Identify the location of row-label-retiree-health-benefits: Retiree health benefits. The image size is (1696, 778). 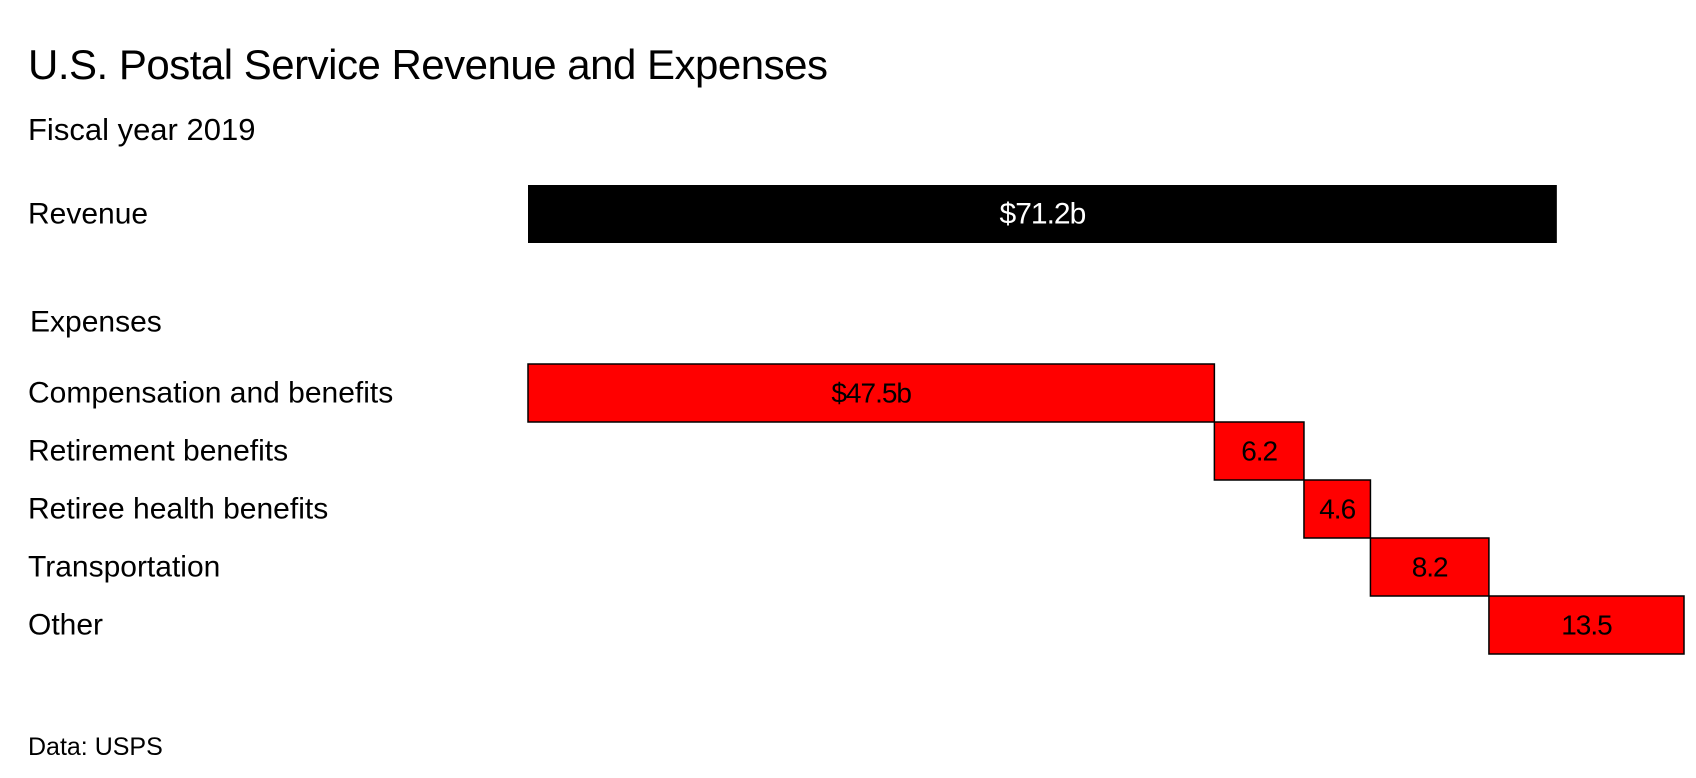
(178, 509).